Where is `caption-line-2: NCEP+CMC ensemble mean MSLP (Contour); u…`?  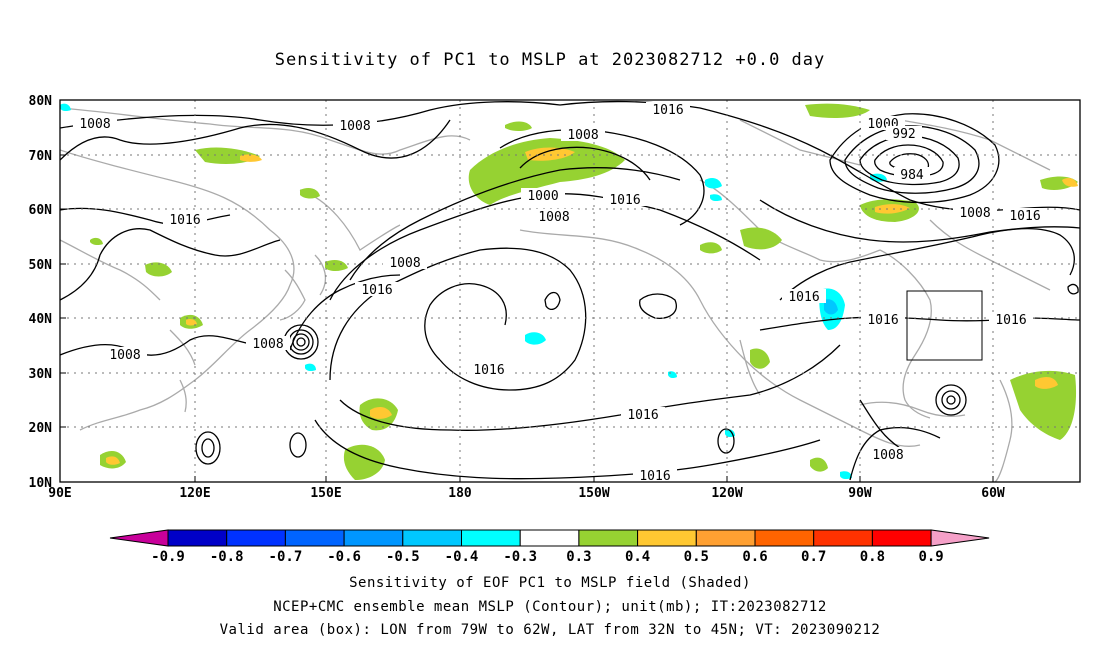
caption-line-2: NCEP+CMC ensemble mean MSLP (Contour); u… is located at coordinates (550, 607).